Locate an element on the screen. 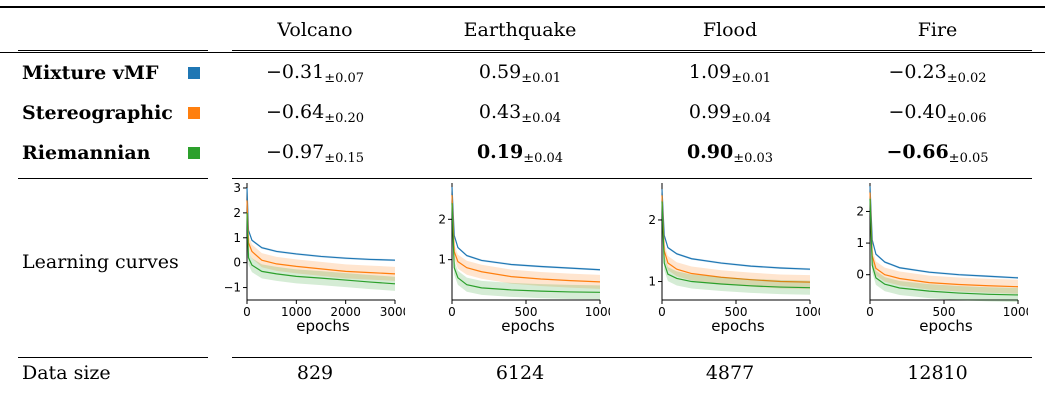 The width and height of the screenshot is (1045, 400). score-riemannian-flood: 0.90±0.03 is located at coordinates (730, 153).